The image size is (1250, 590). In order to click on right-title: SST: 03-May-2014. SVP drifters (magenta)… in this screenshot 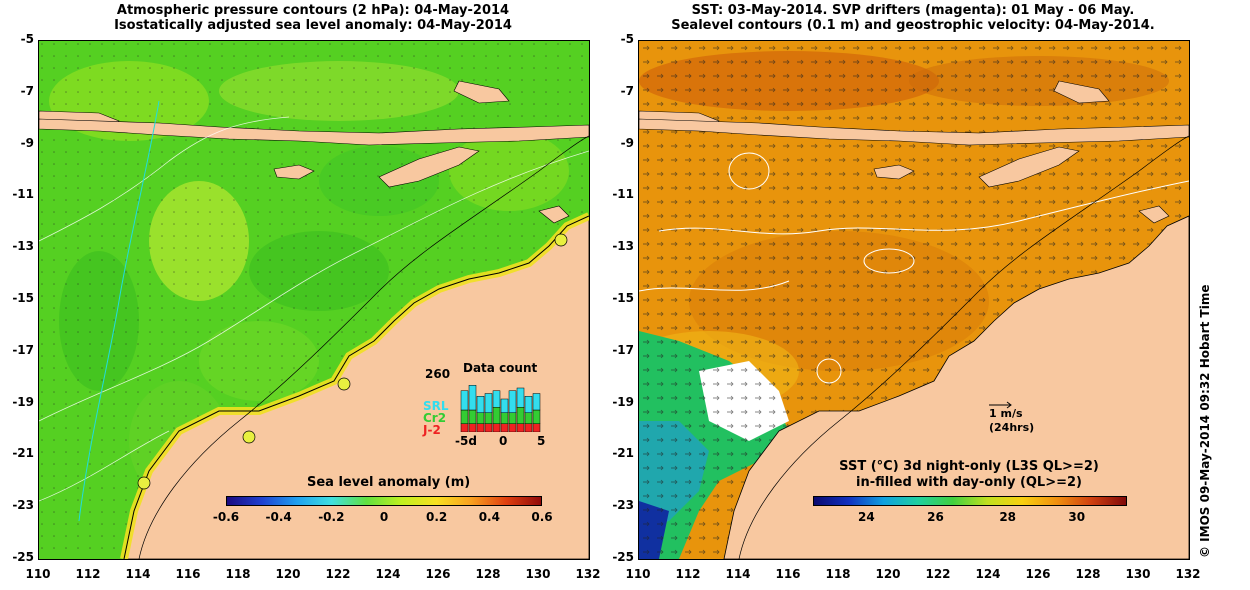, I will do `click(913, 18)`.